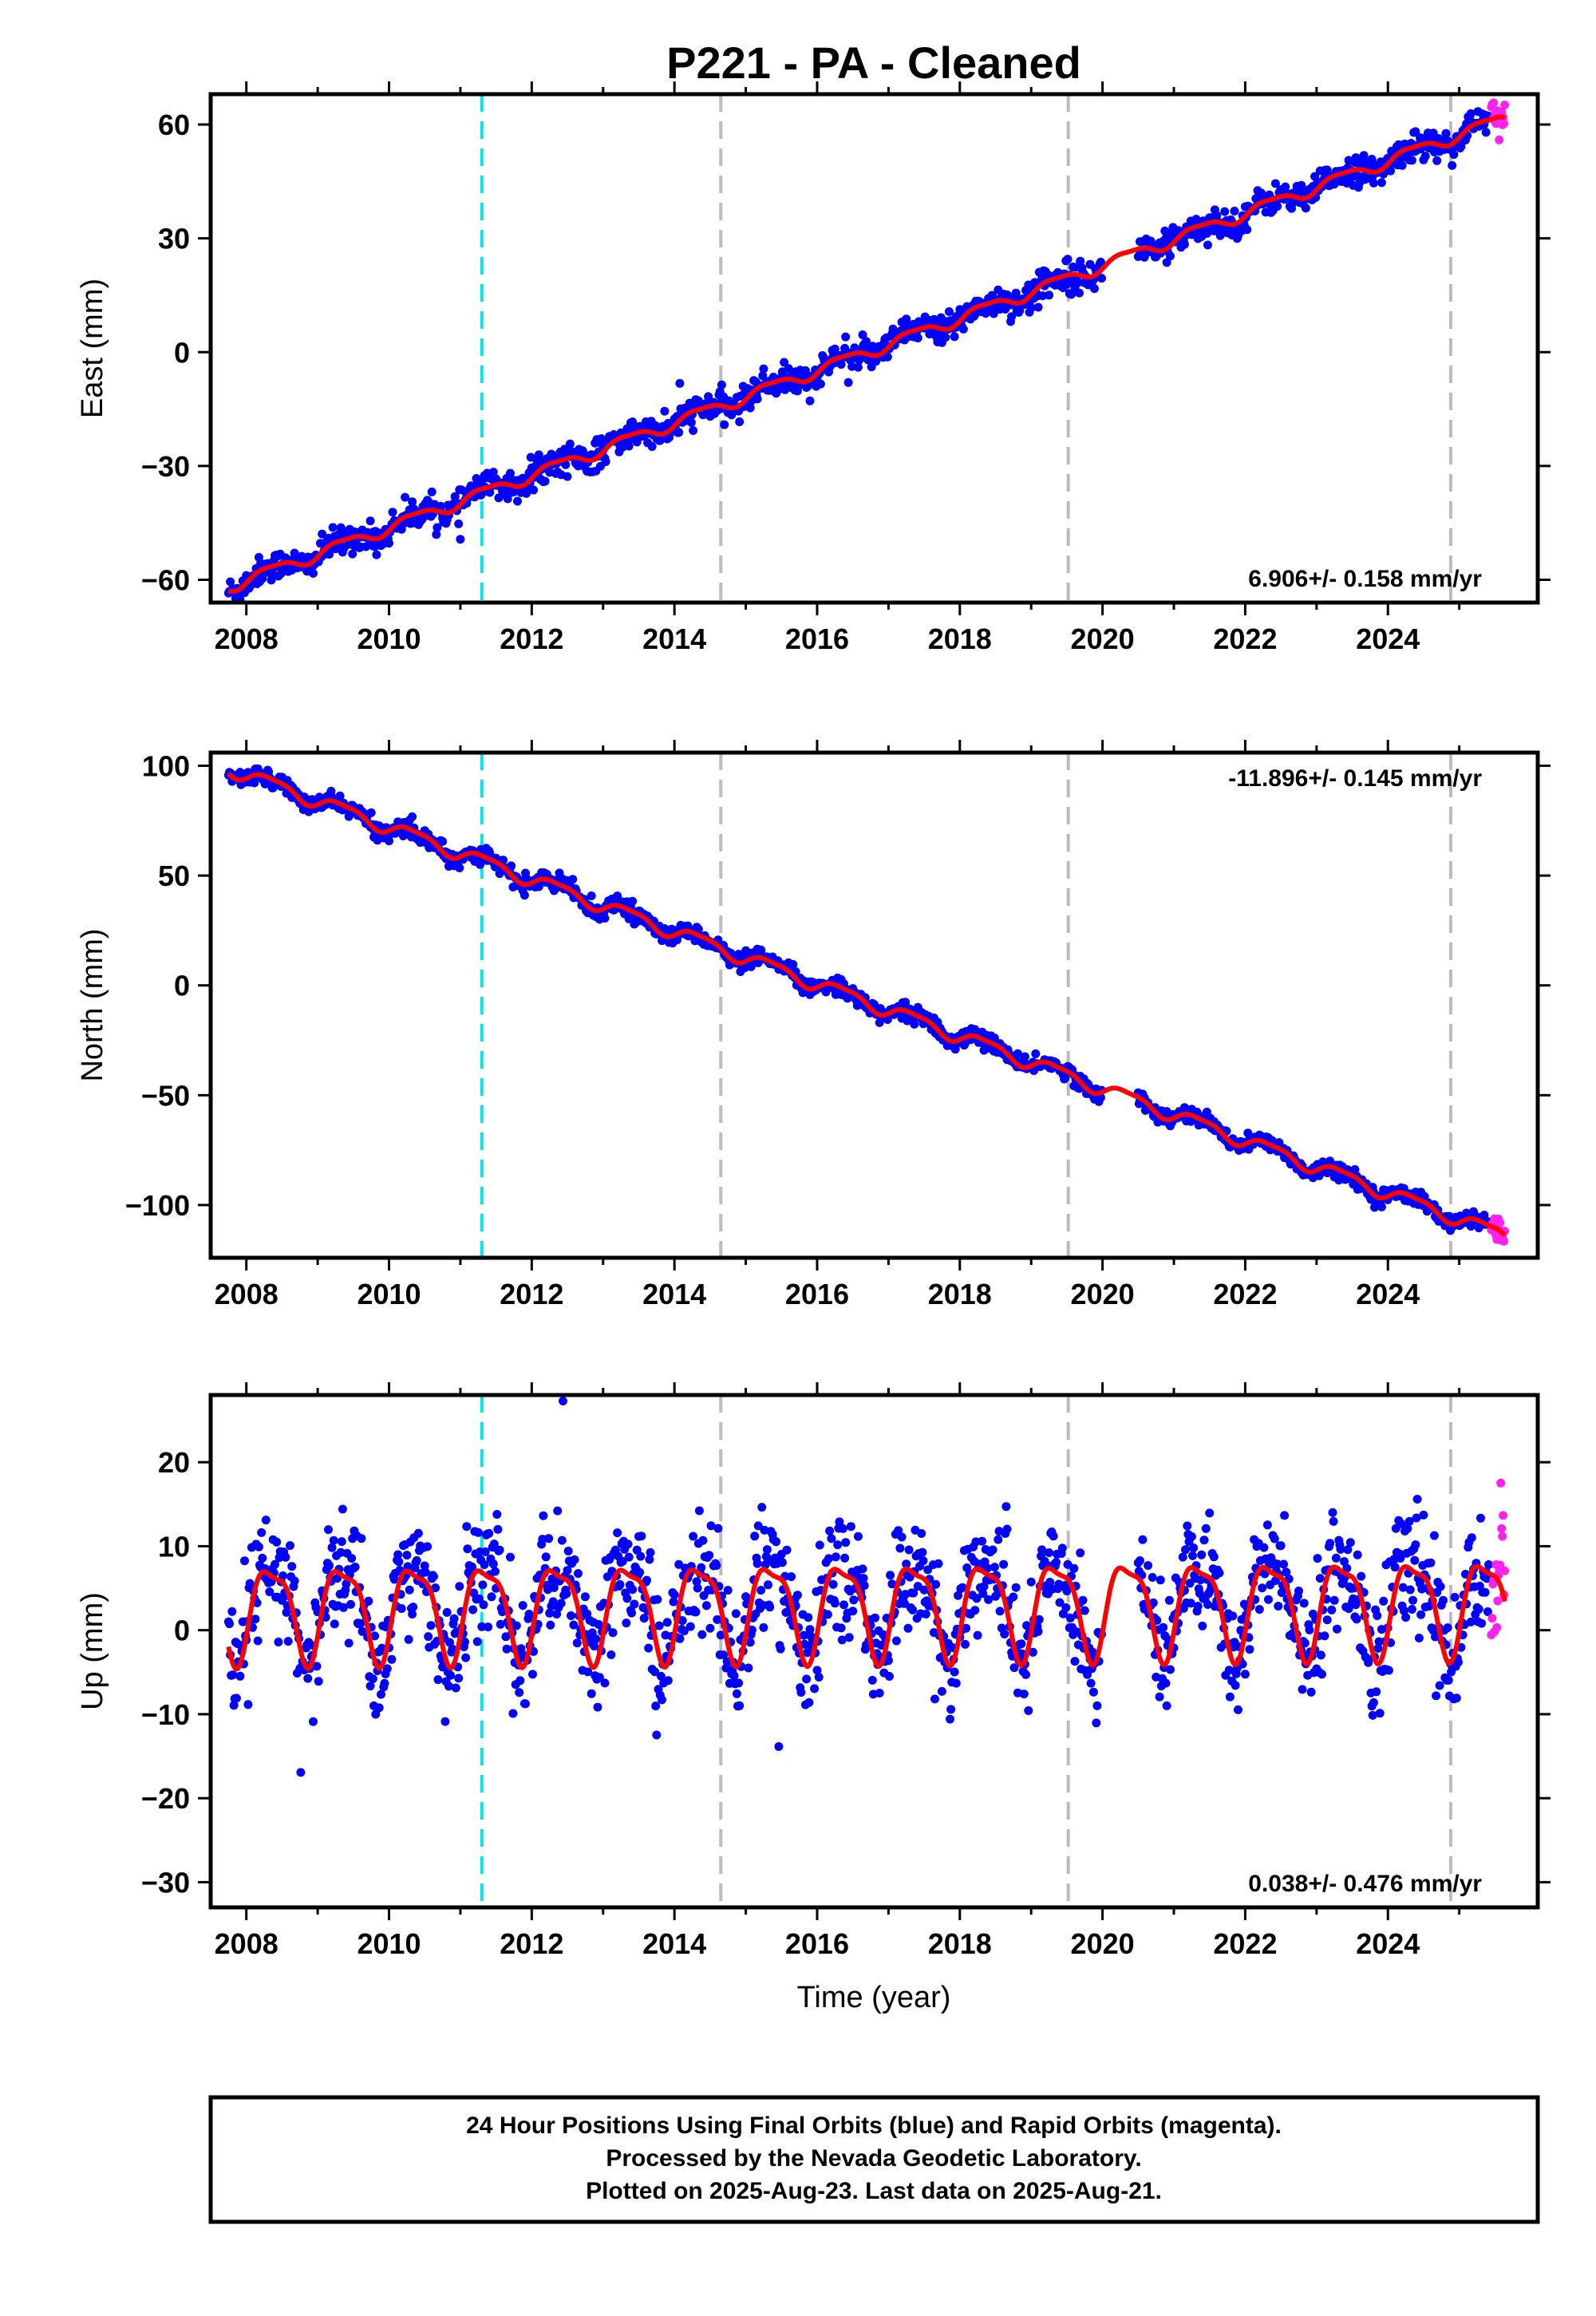  I want to click on y-tick-label: 0, so click(182, 352).